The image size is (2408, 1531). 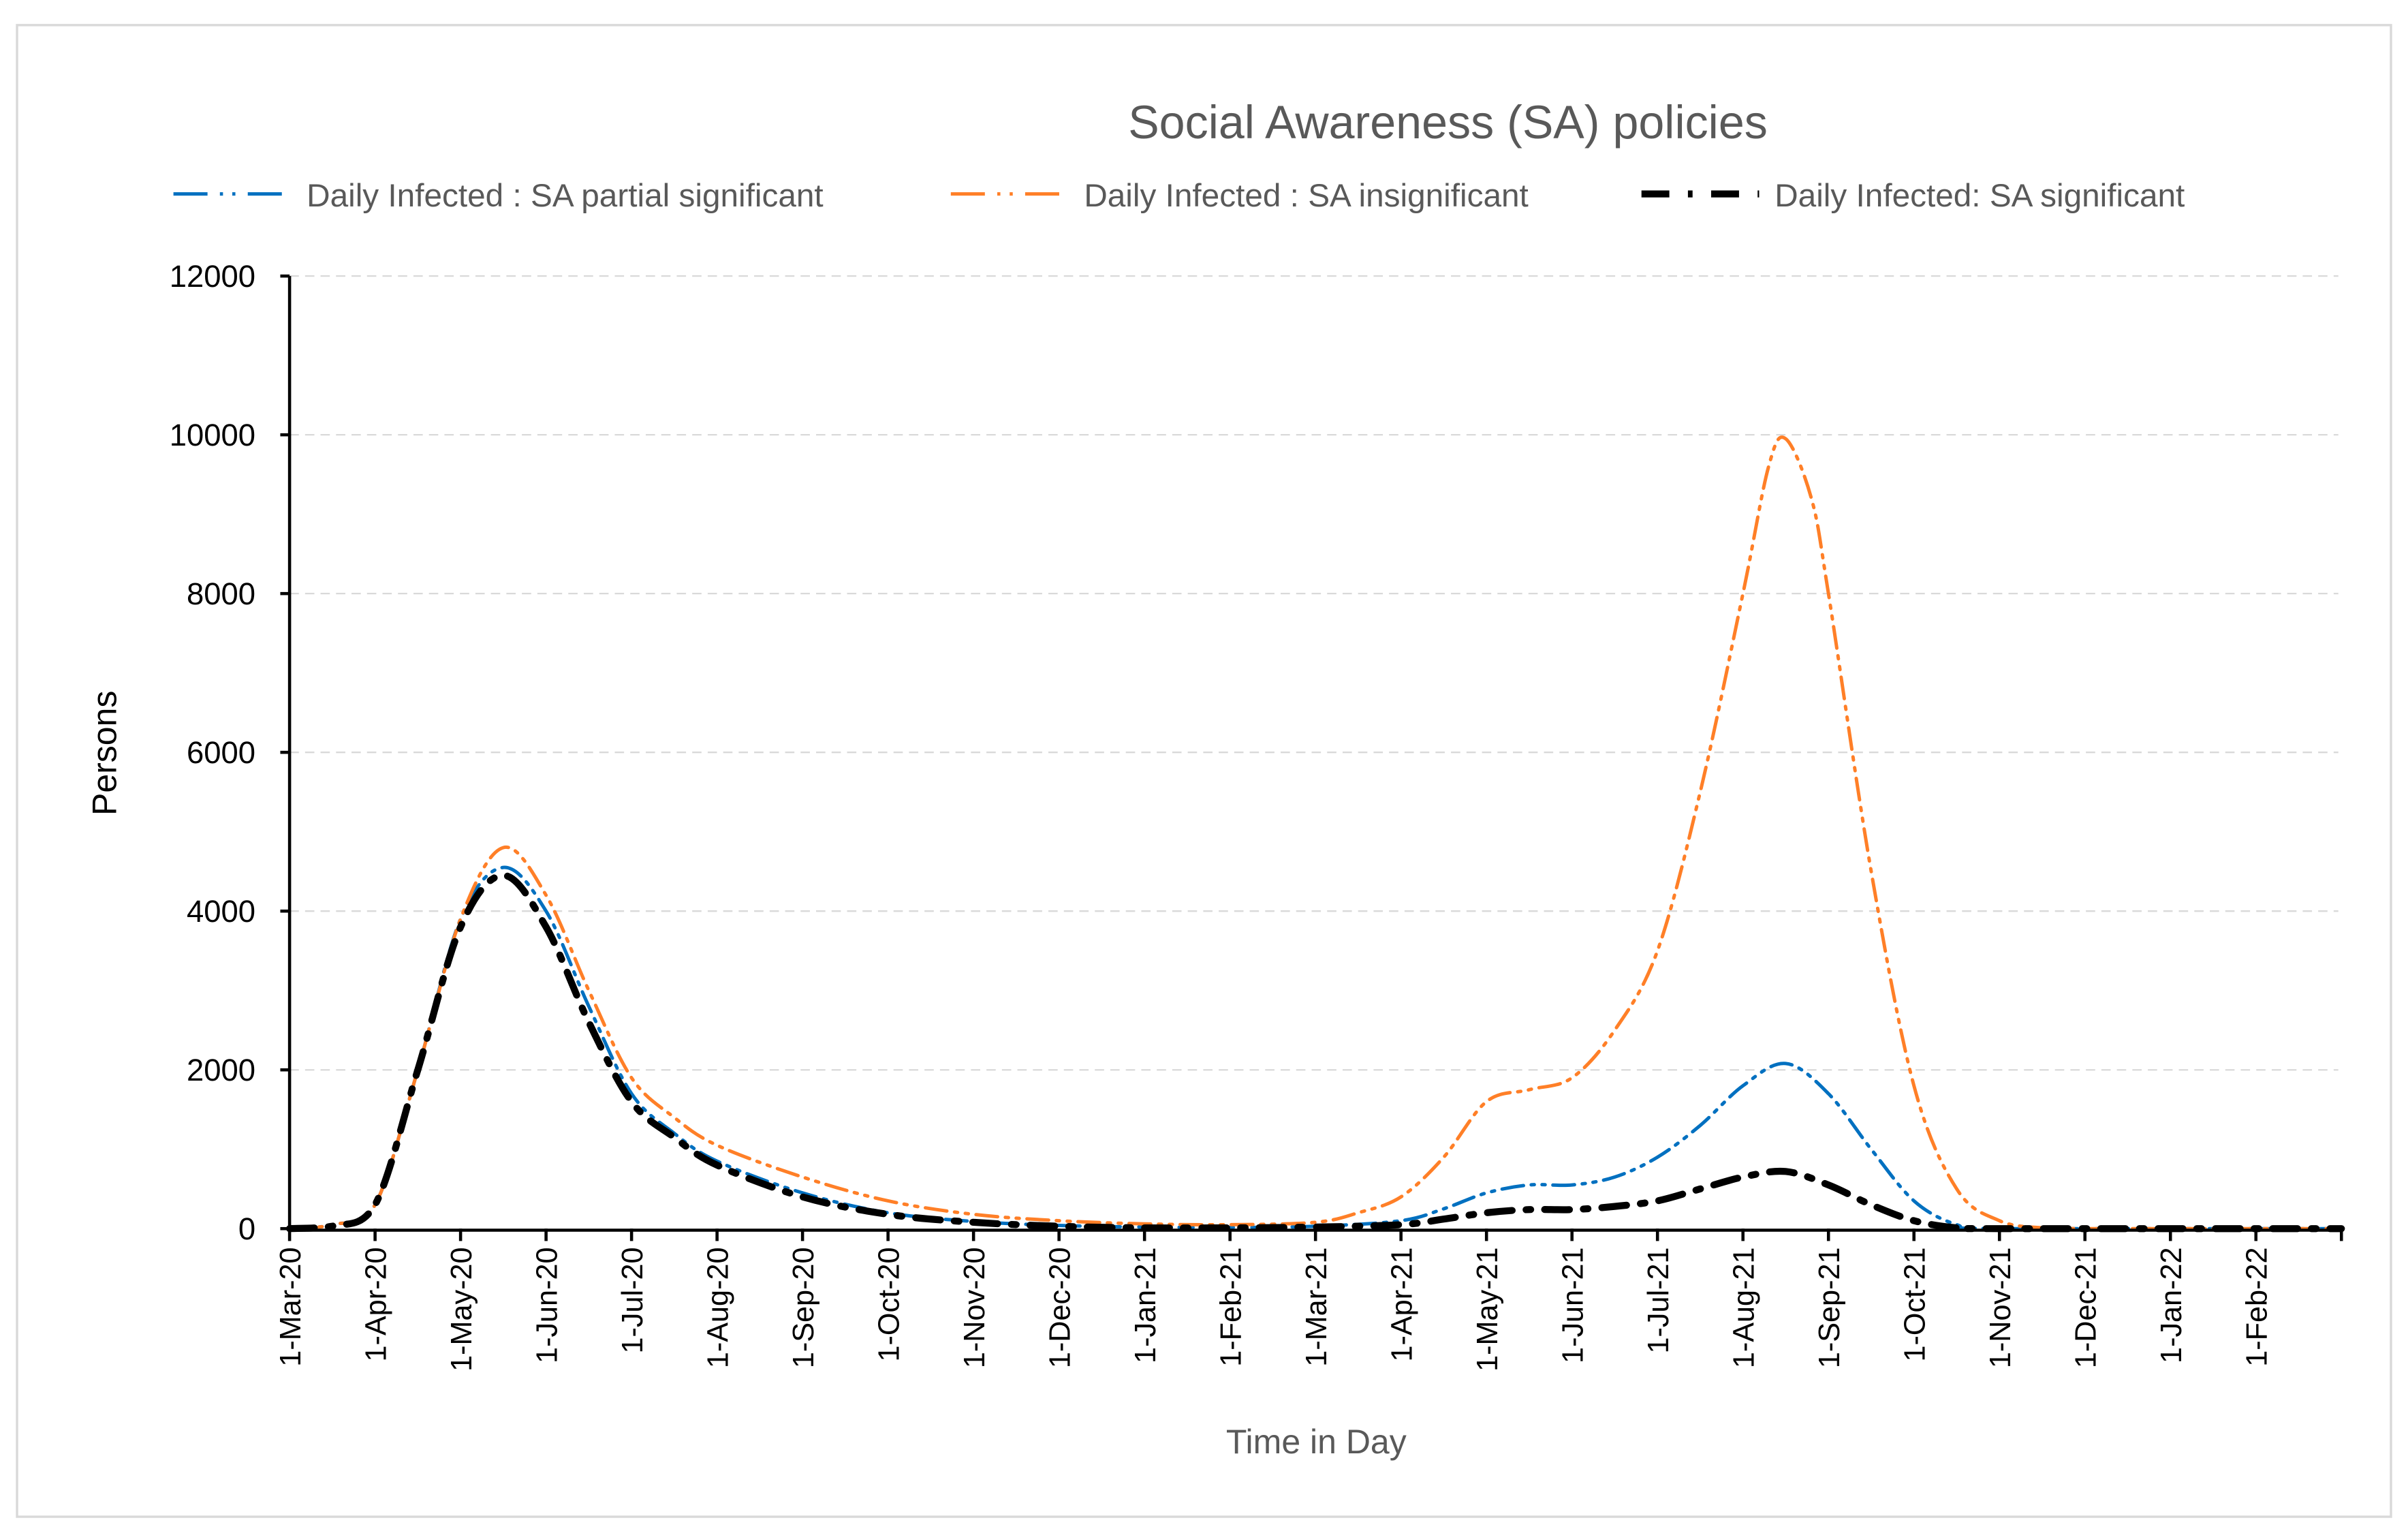 What do you see at coordinates (1915, 1305) in the screenshot?
I see `x-tick-label: 1-Oct-21` at bounding box center [1915, 1305].